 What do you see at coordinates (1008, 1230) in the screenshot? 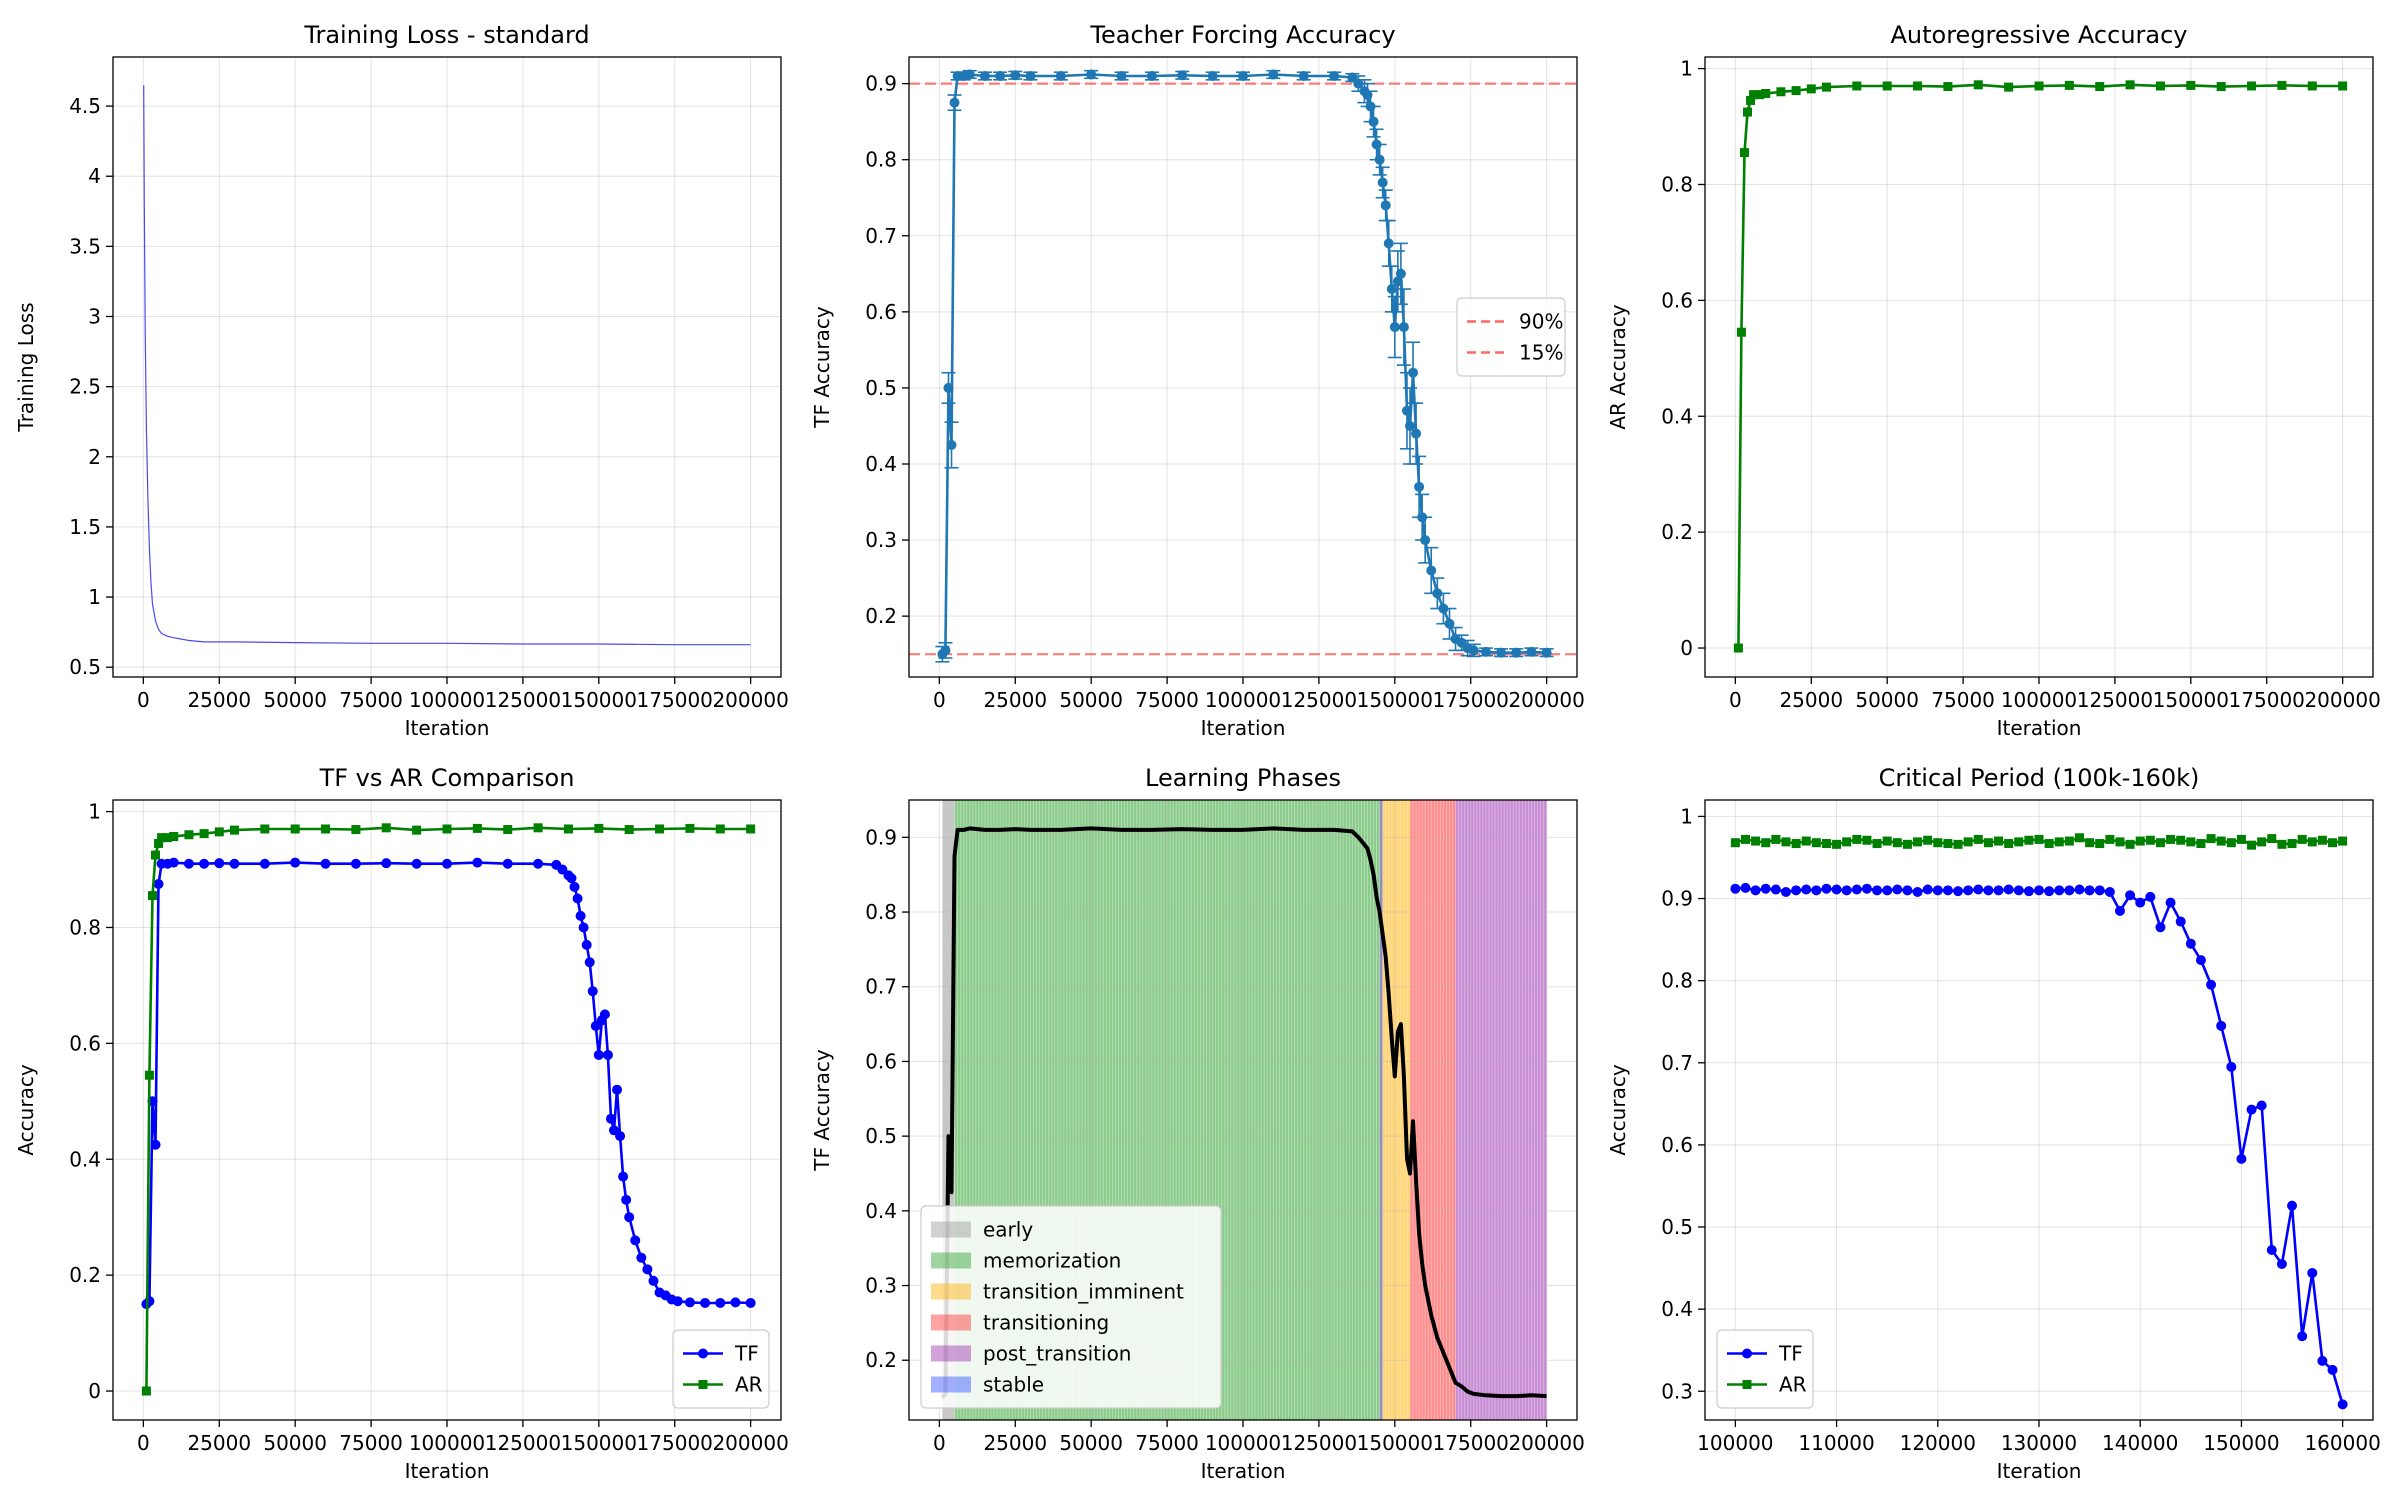
I see `legend-label: early` at bounding box center [1008, 1230].